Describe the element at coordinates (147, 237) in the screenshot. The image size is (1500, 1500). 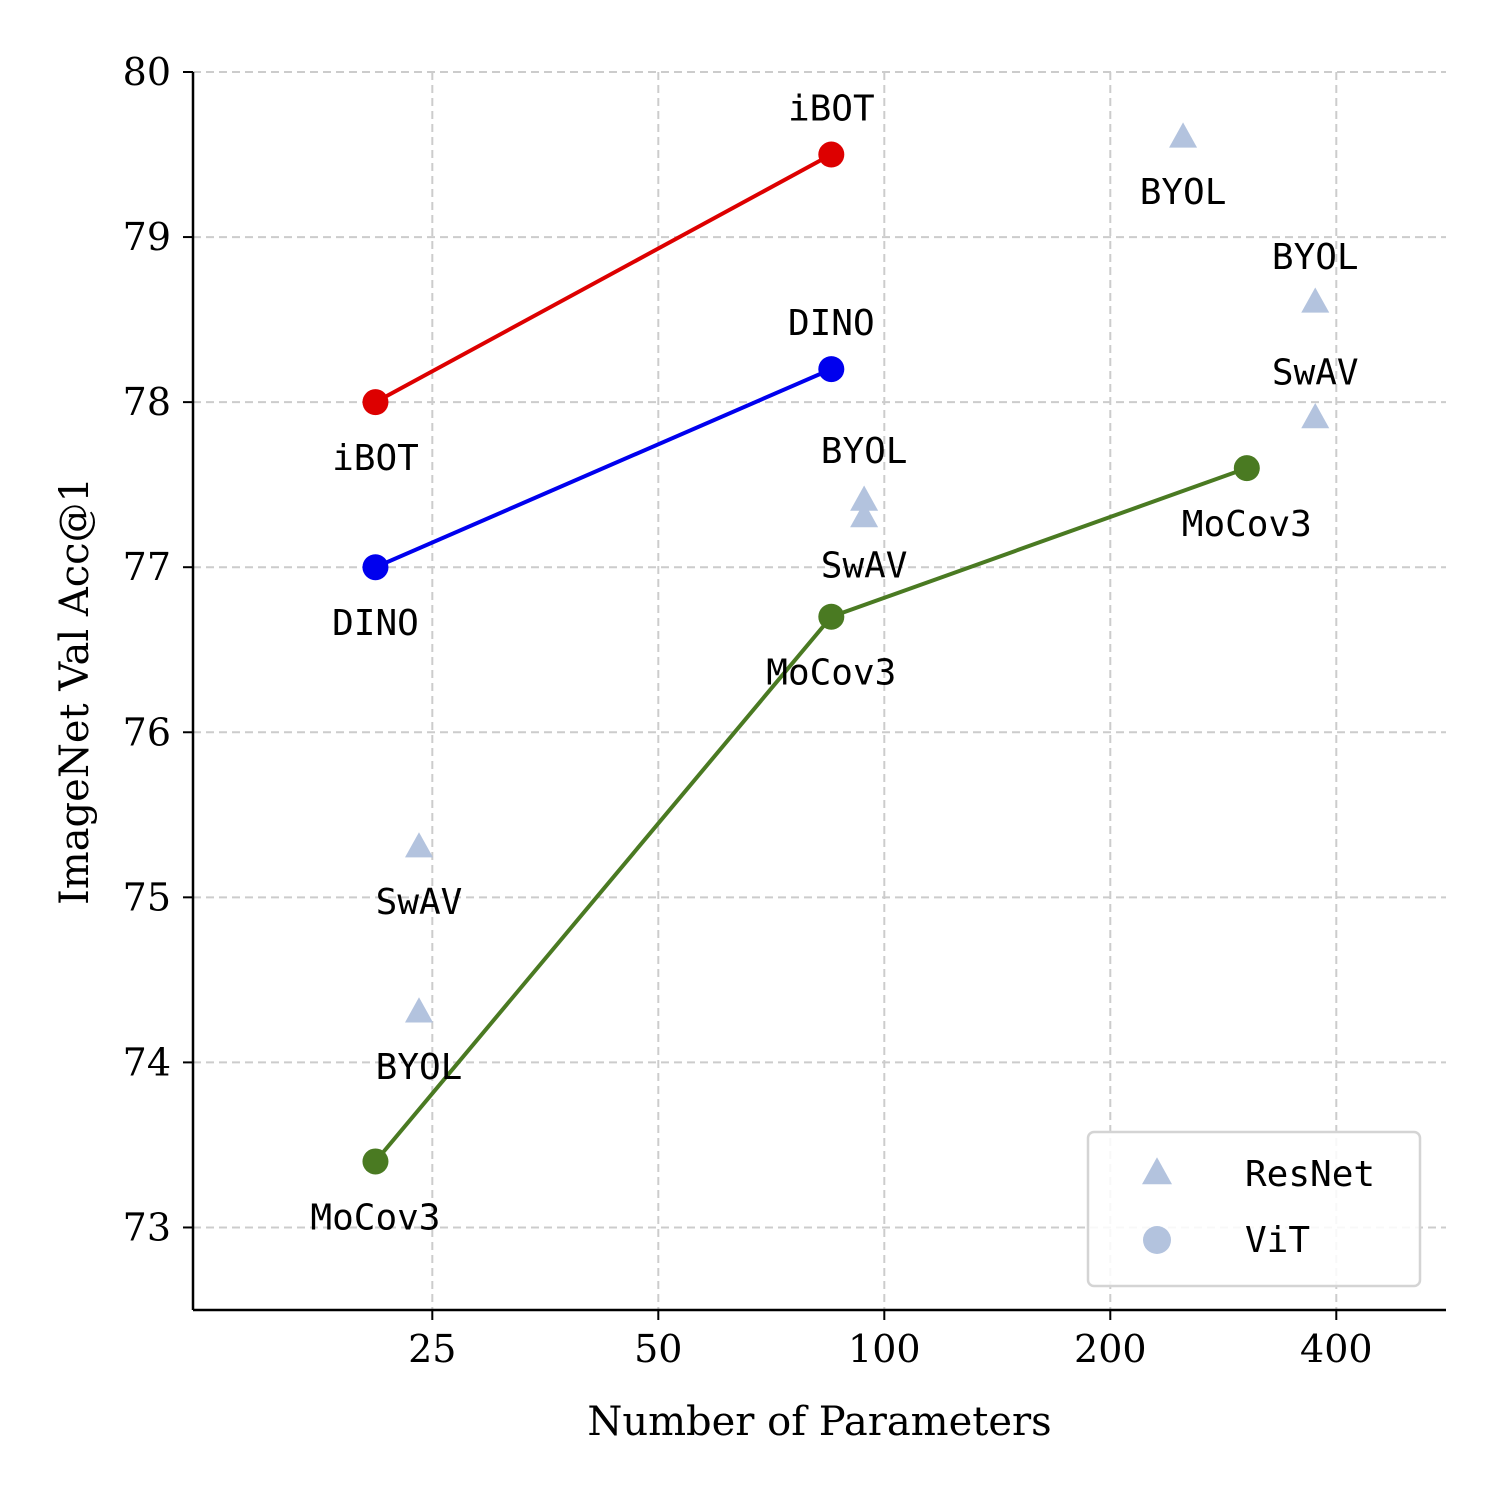
I see `y-tick-label: 79` at that location.